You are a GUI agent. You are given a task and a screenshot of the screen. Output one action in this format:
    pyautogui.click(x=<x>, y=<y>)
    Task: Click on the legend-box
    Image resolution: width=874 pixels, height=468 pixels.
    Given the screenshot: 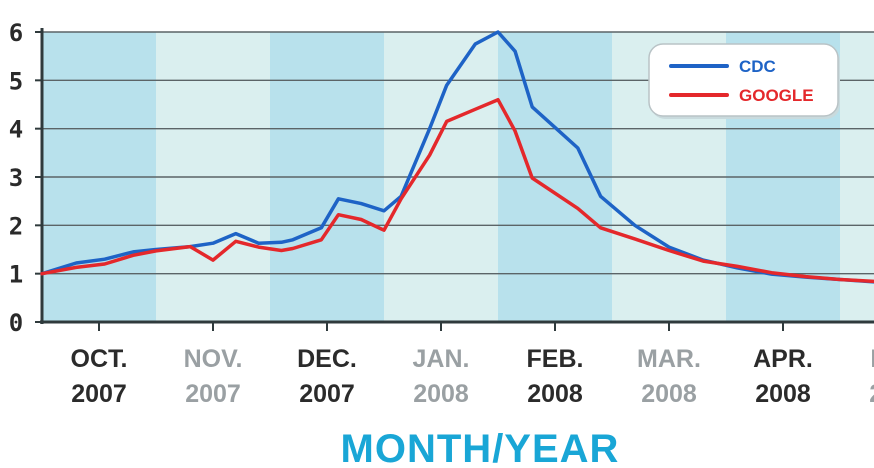 What is the action you would take?
    pyautogui.click(x=743, y=80)
    